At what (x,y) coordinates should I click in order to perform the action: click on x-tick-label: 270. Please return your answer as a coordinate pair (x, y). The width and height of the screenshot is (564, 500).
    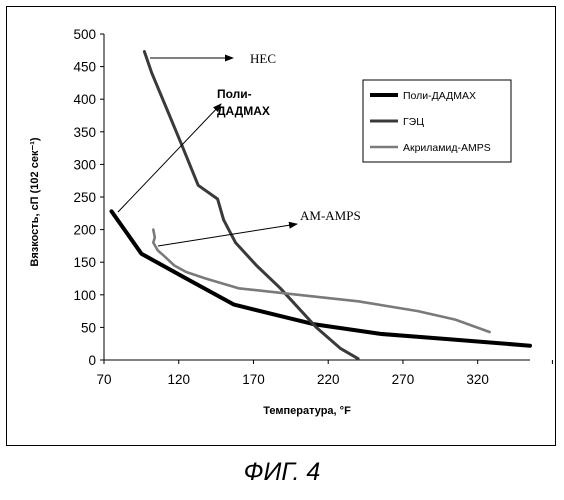
    Looking at the image, I should click on (403, 379).